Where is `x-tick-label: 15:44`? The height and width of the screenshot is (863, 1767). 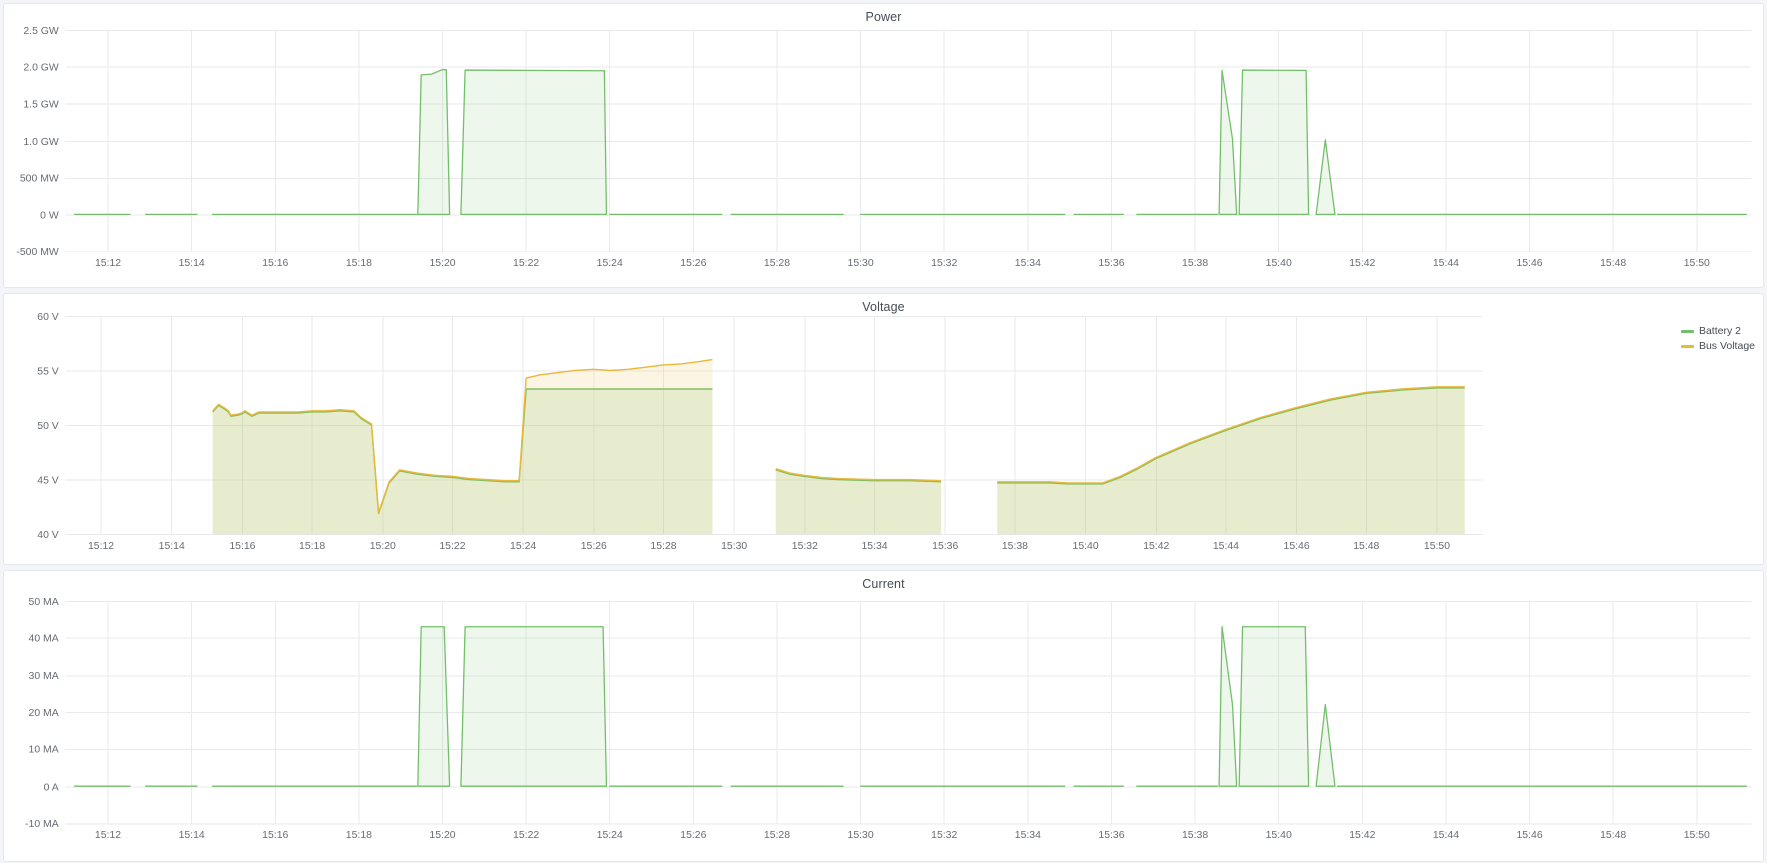 x-tick-label: 15:44 is located at coordinates (1226, 546).